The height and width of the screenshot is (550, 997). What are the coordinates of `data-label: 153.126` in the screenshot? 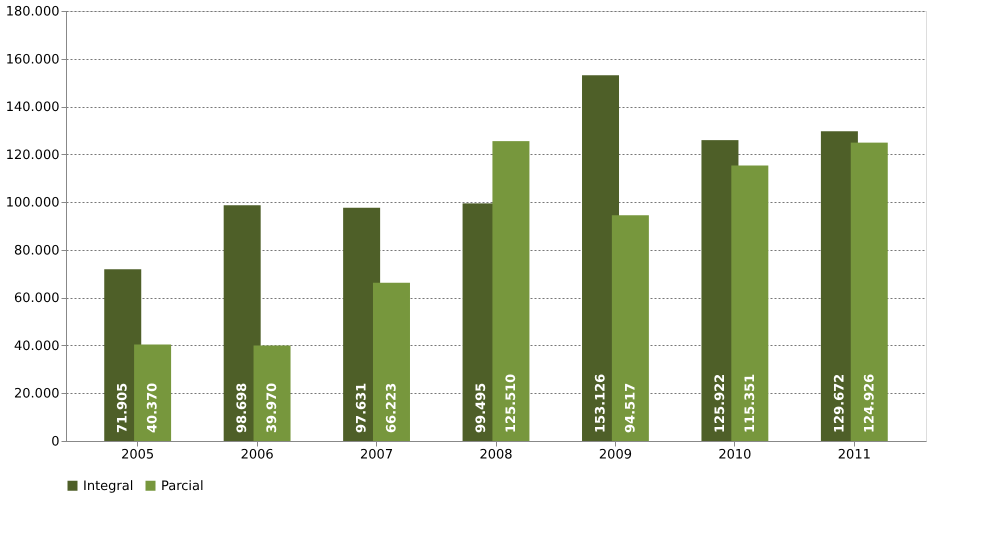 It's located at (601, 403).